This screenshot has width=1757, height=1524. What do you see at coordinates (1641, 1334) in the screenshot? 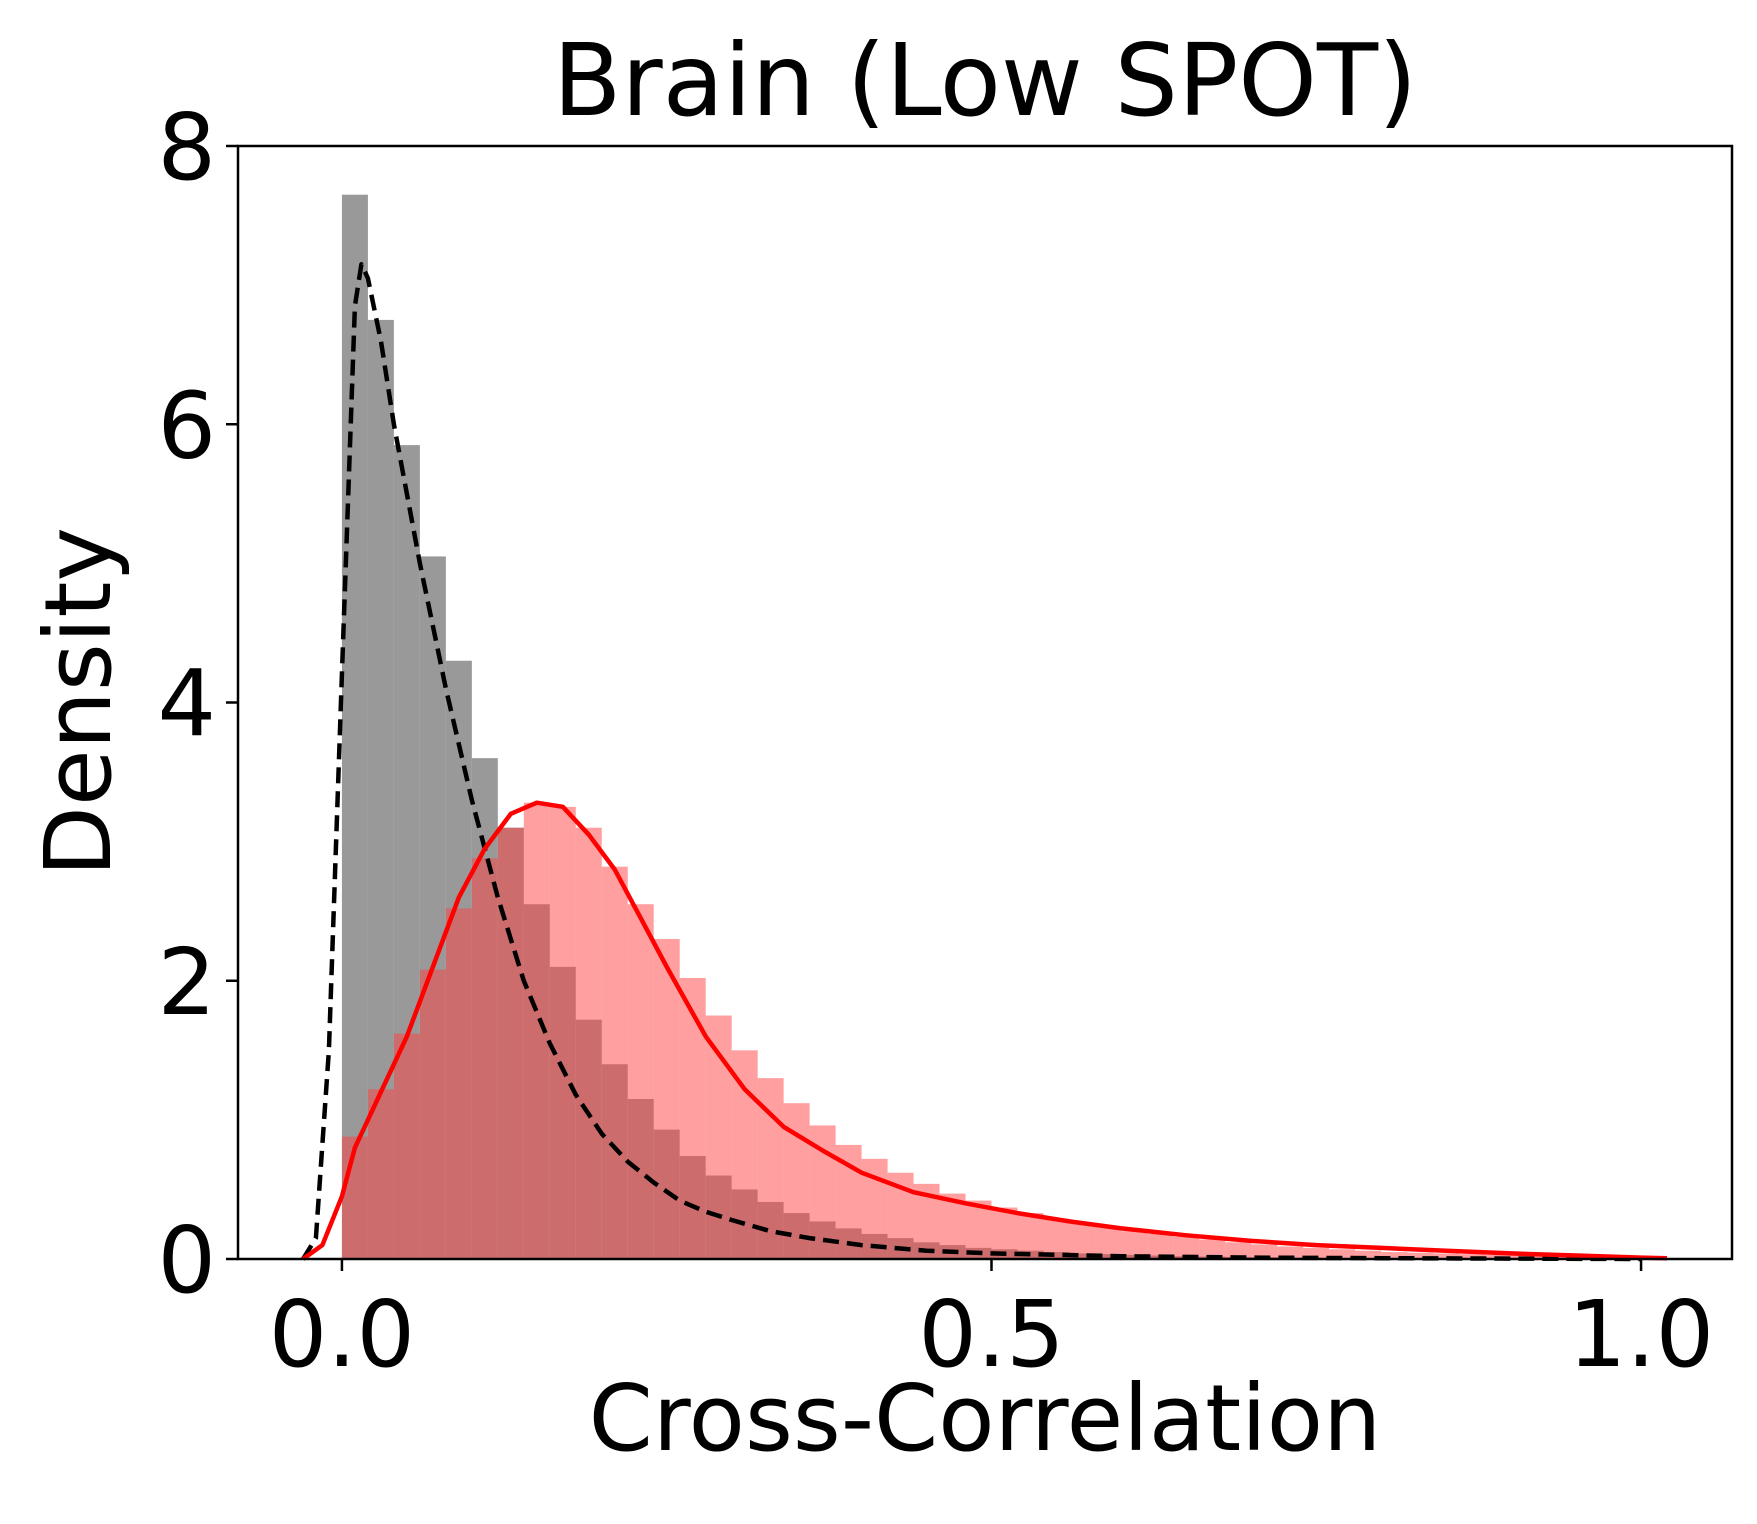
I see `x-tick-label: 1.0` at bounding box center [1641, 1334].